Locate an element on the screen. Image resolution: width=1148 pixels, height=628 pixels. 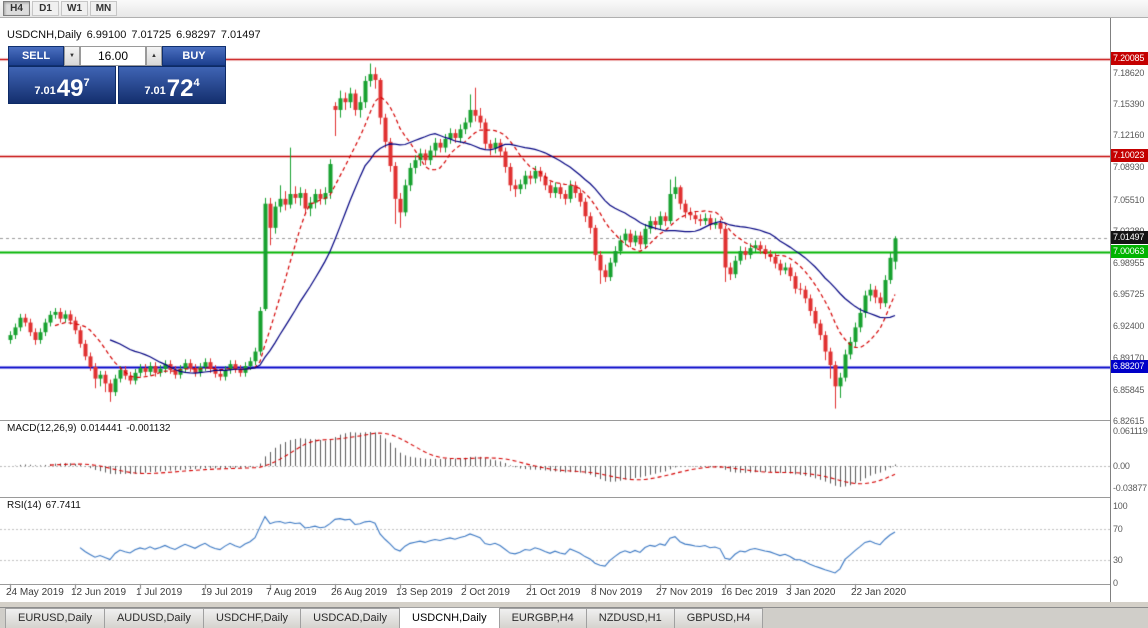
sell-price-big: 49 is located at coordinates (70, 88).